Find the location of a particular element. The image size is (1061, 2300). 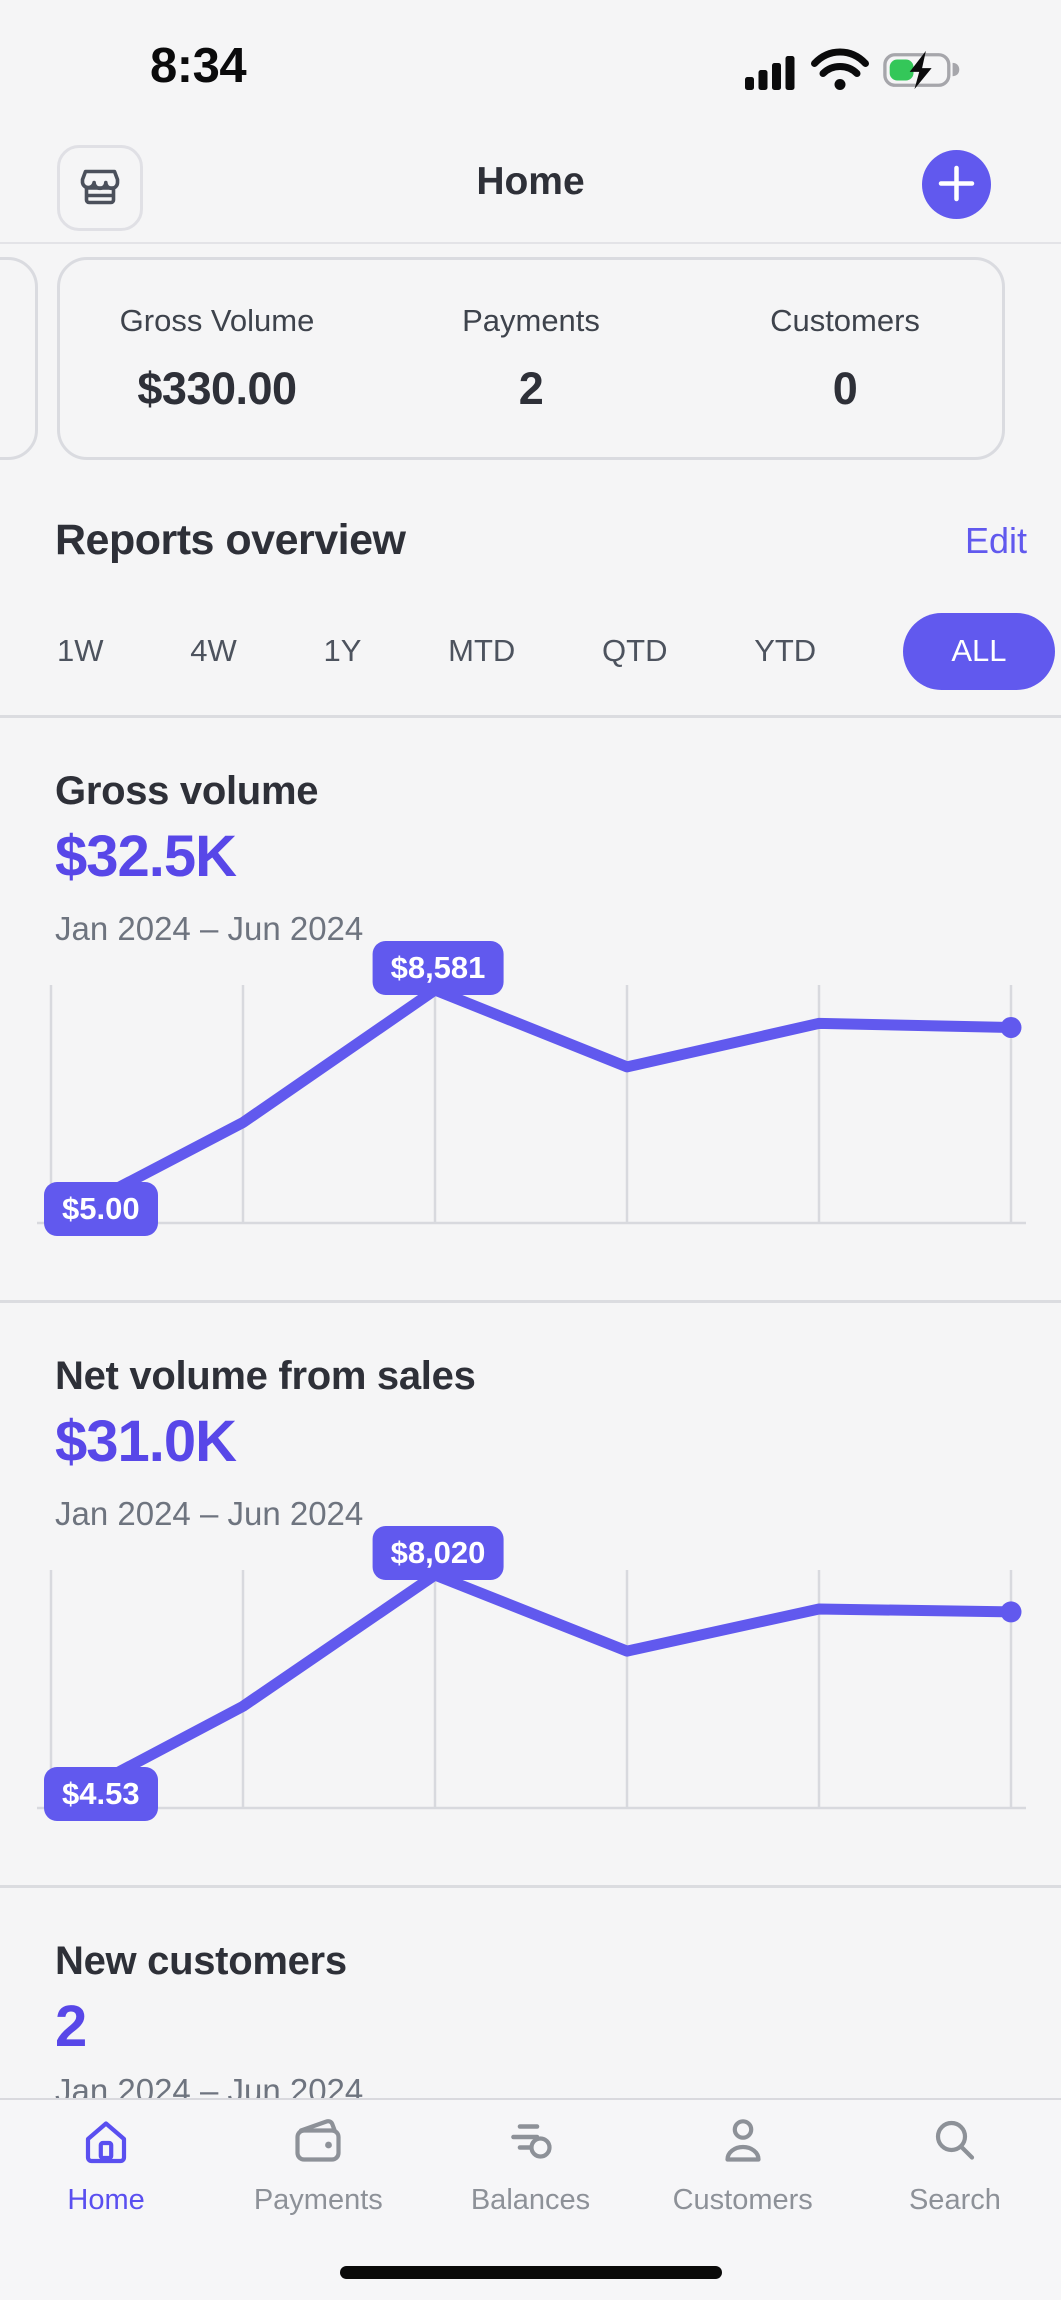

stat-label: Customers is located at coordinates (845, 320).